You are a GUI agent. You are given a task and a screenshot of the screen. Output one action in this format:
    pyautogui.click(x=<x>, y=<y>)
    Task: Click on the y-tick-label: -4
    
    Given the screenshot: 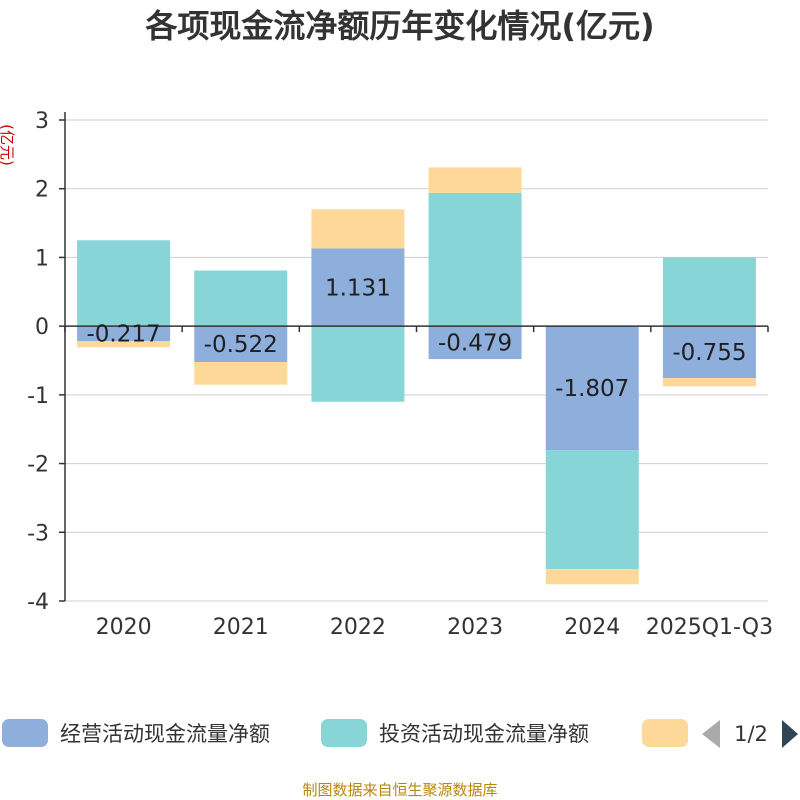 What is the action you would take?
    pyautogui.click(x=38, y=602)
    